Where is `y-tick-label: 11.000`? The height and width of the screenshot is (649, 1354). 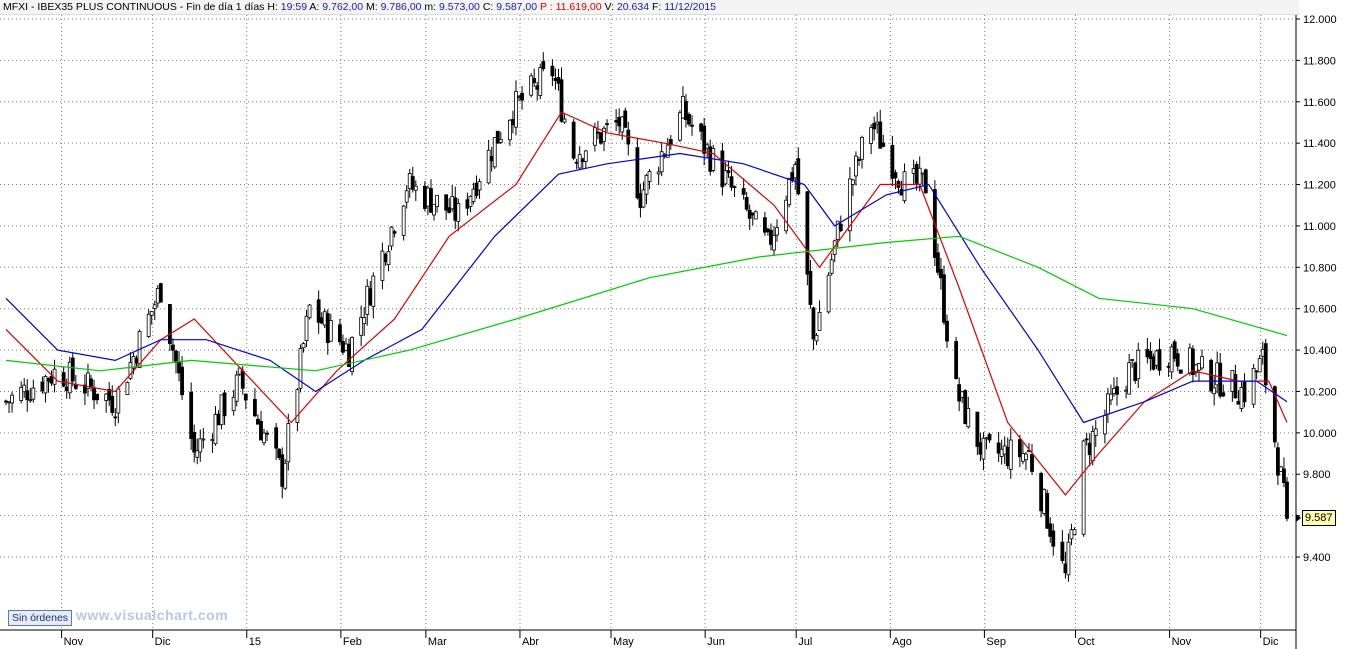
y-tick-label: 11.000 is located at coordinates (1319, 227).